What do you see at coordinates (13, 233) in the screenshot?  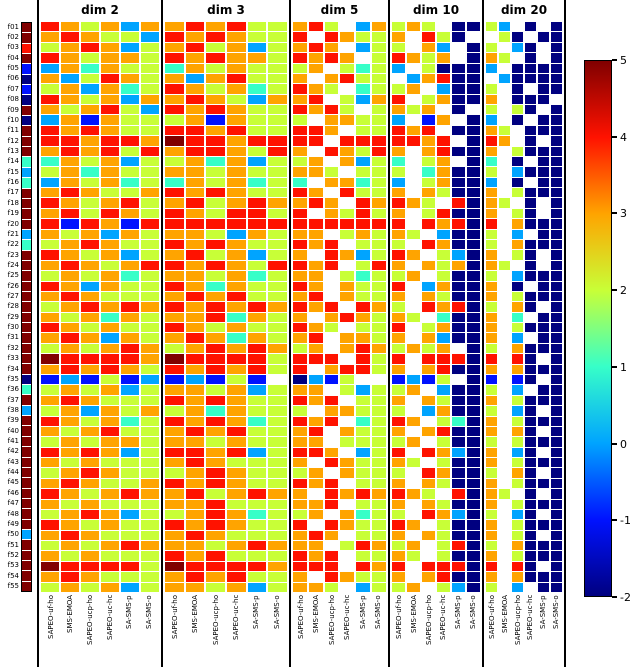 I see `row-label: f21` at bounding box center [13, 233].